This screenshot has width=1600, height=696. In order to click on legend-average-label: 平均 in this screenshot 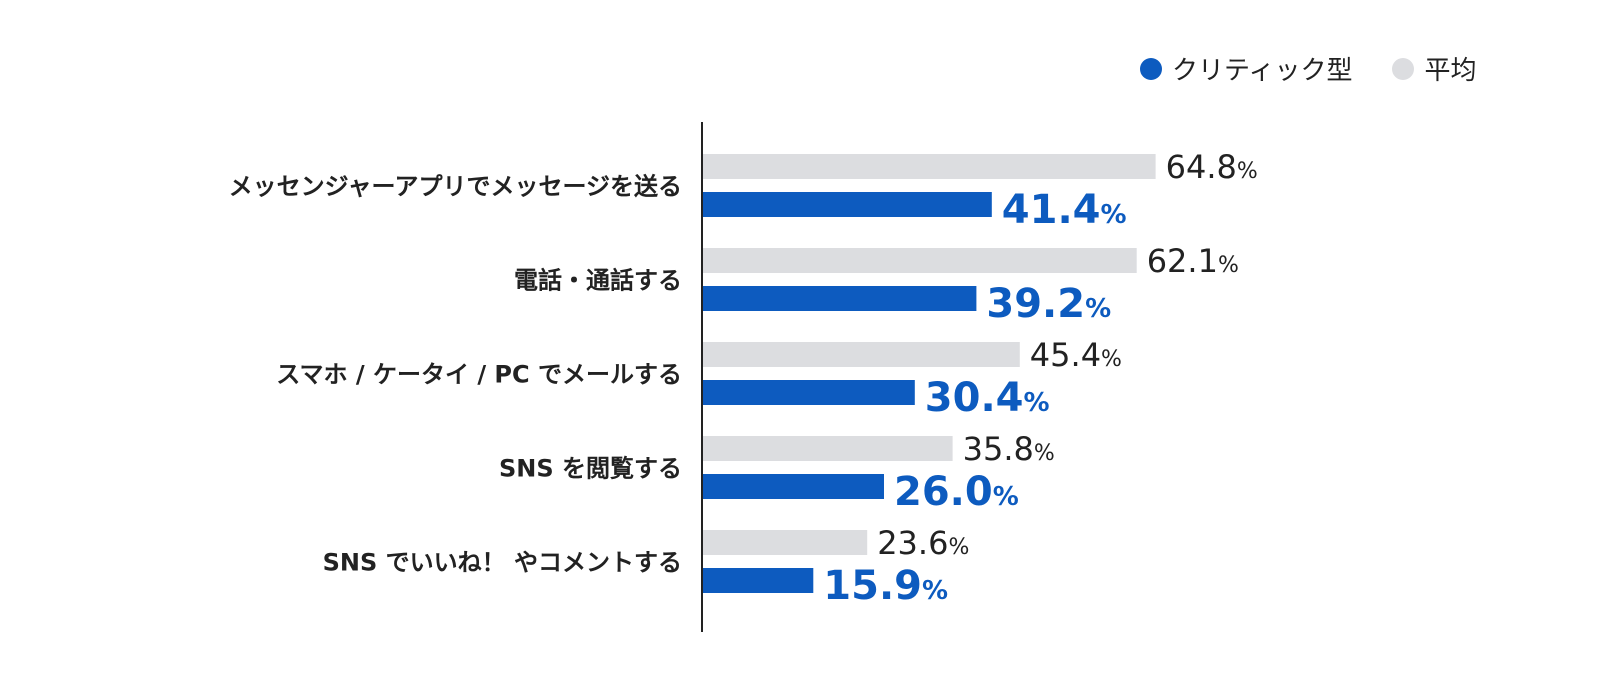, I will do `click(1450, 71)`.